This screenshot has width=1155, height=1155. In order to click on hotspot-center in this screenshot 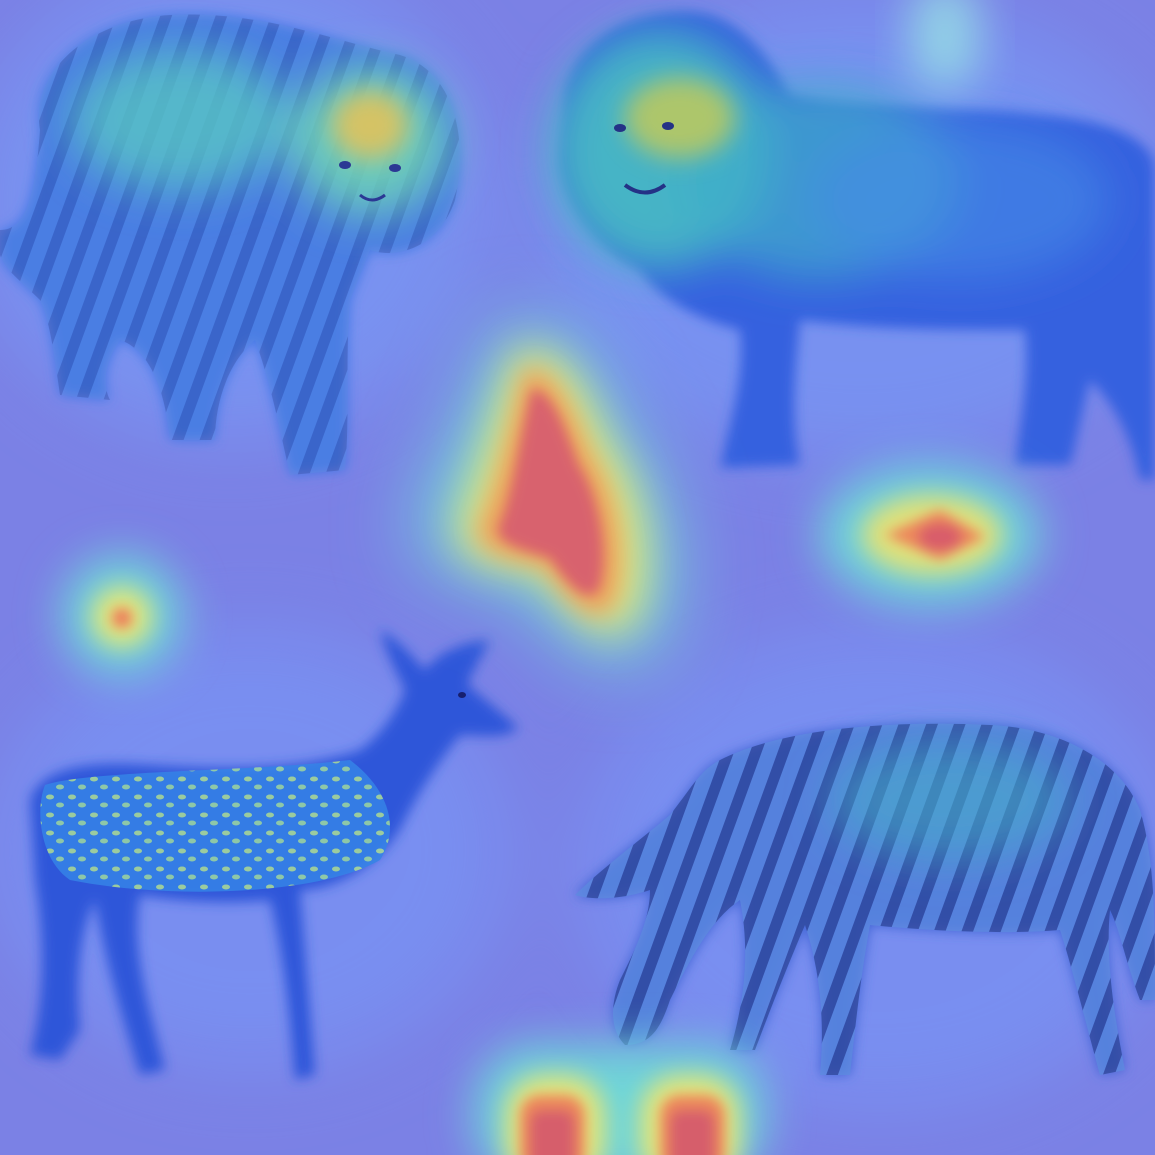, I will do `click(544, 494)`.